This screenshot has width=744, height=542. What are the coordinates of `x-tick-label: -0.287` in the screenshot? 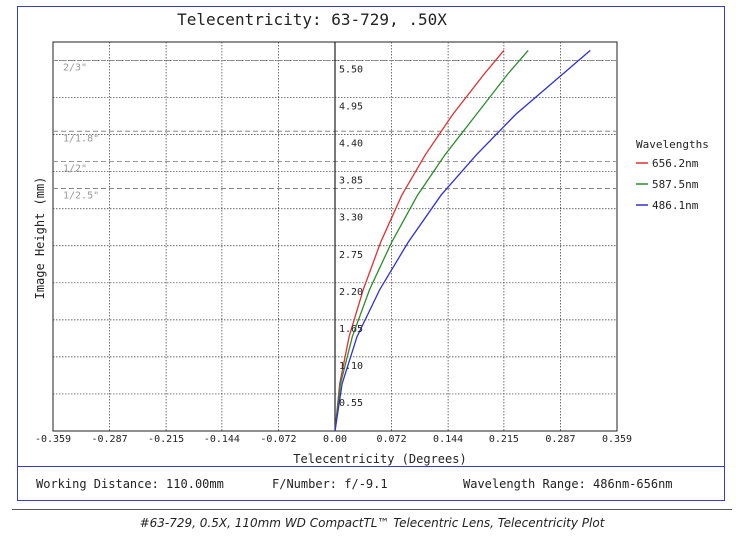 It's located at (109, 439).